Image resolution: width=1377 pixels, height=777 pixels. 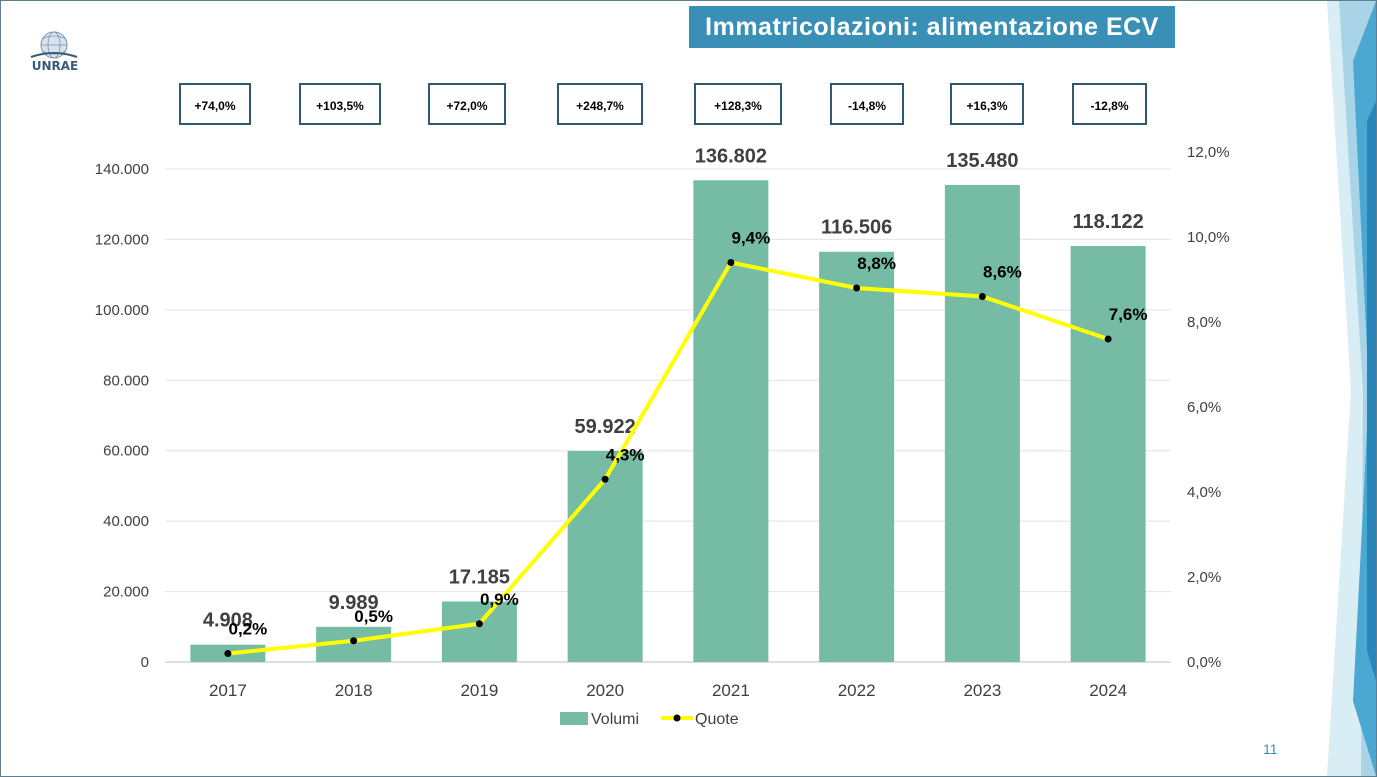 I want to click on quote-value-label: 0,2%, so click(x=248, y=629).